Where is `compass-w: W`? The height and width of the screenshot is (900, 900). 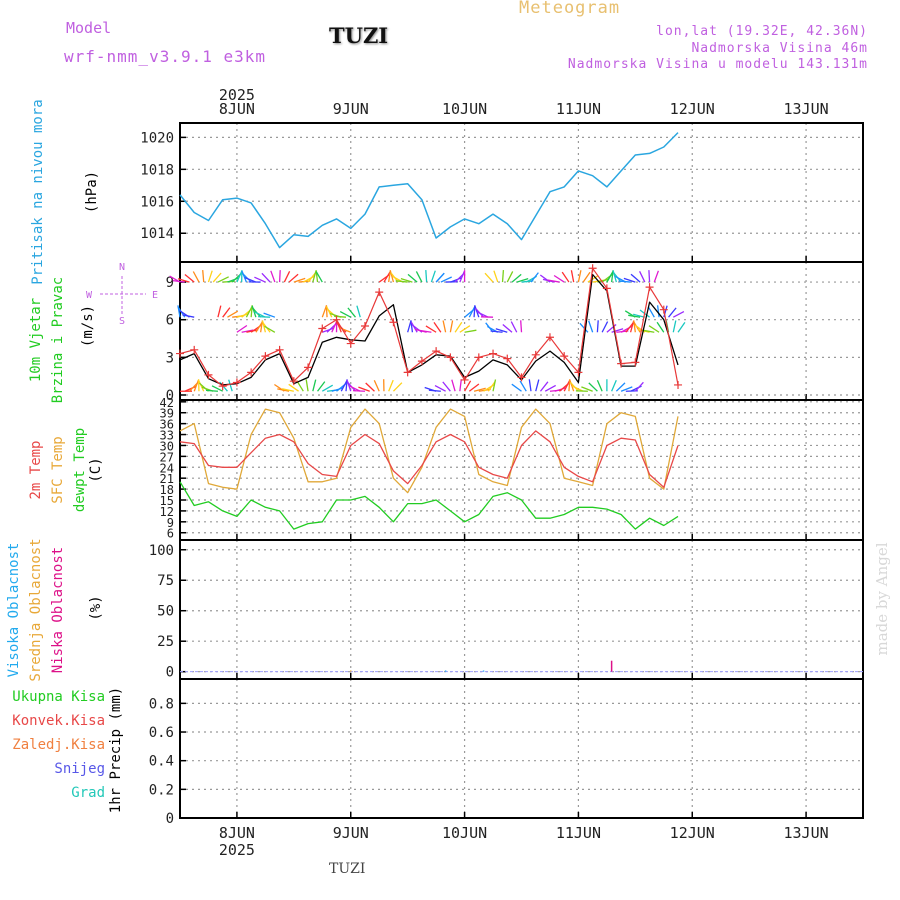 compass-w: W is located at coordinates (89, 295).